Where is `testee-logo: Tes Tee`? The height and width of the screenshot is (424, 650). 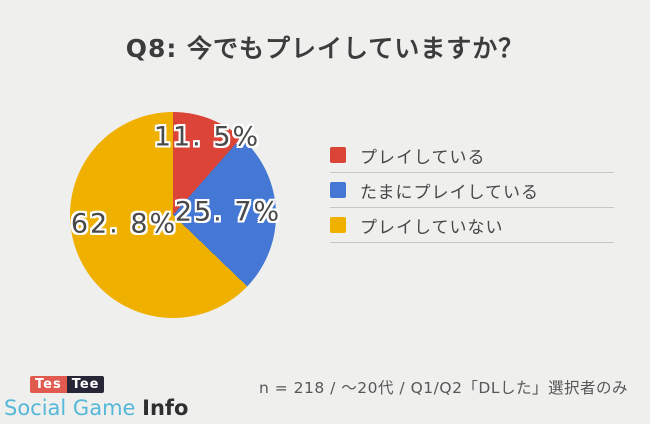
testee-logo: Tes Tee is located at coordinates (67, 384).